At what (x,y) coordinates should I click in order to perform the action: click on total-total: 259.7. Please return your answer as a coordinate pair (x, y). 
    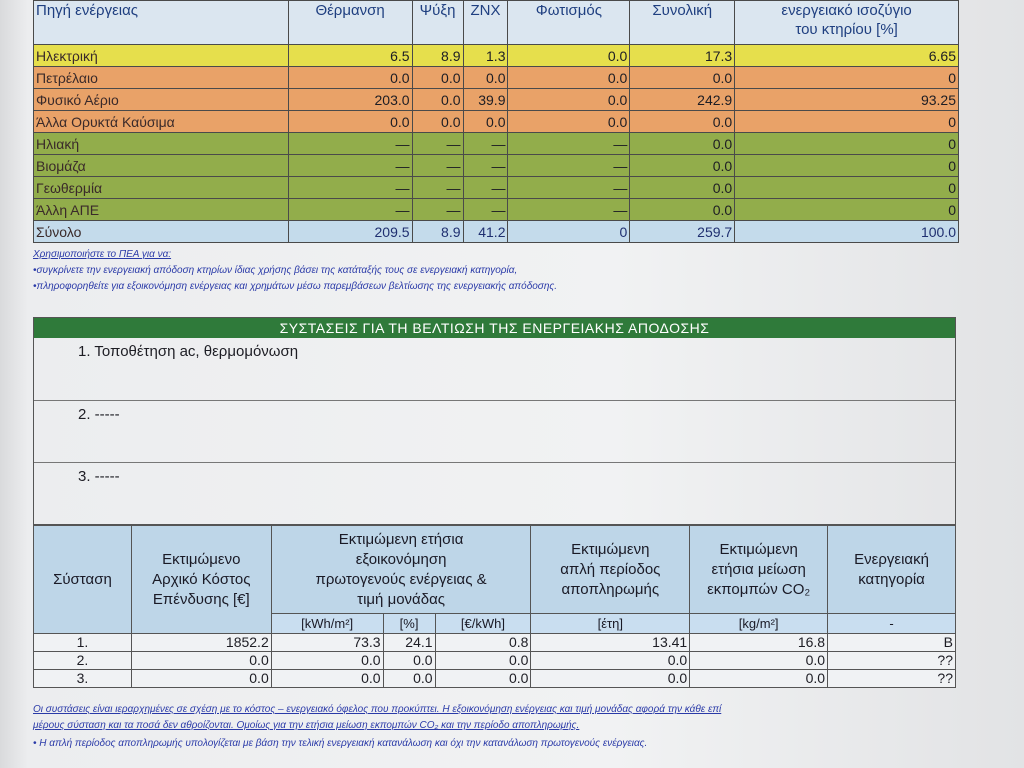
    Looking at the image, I should click on (682, 231).